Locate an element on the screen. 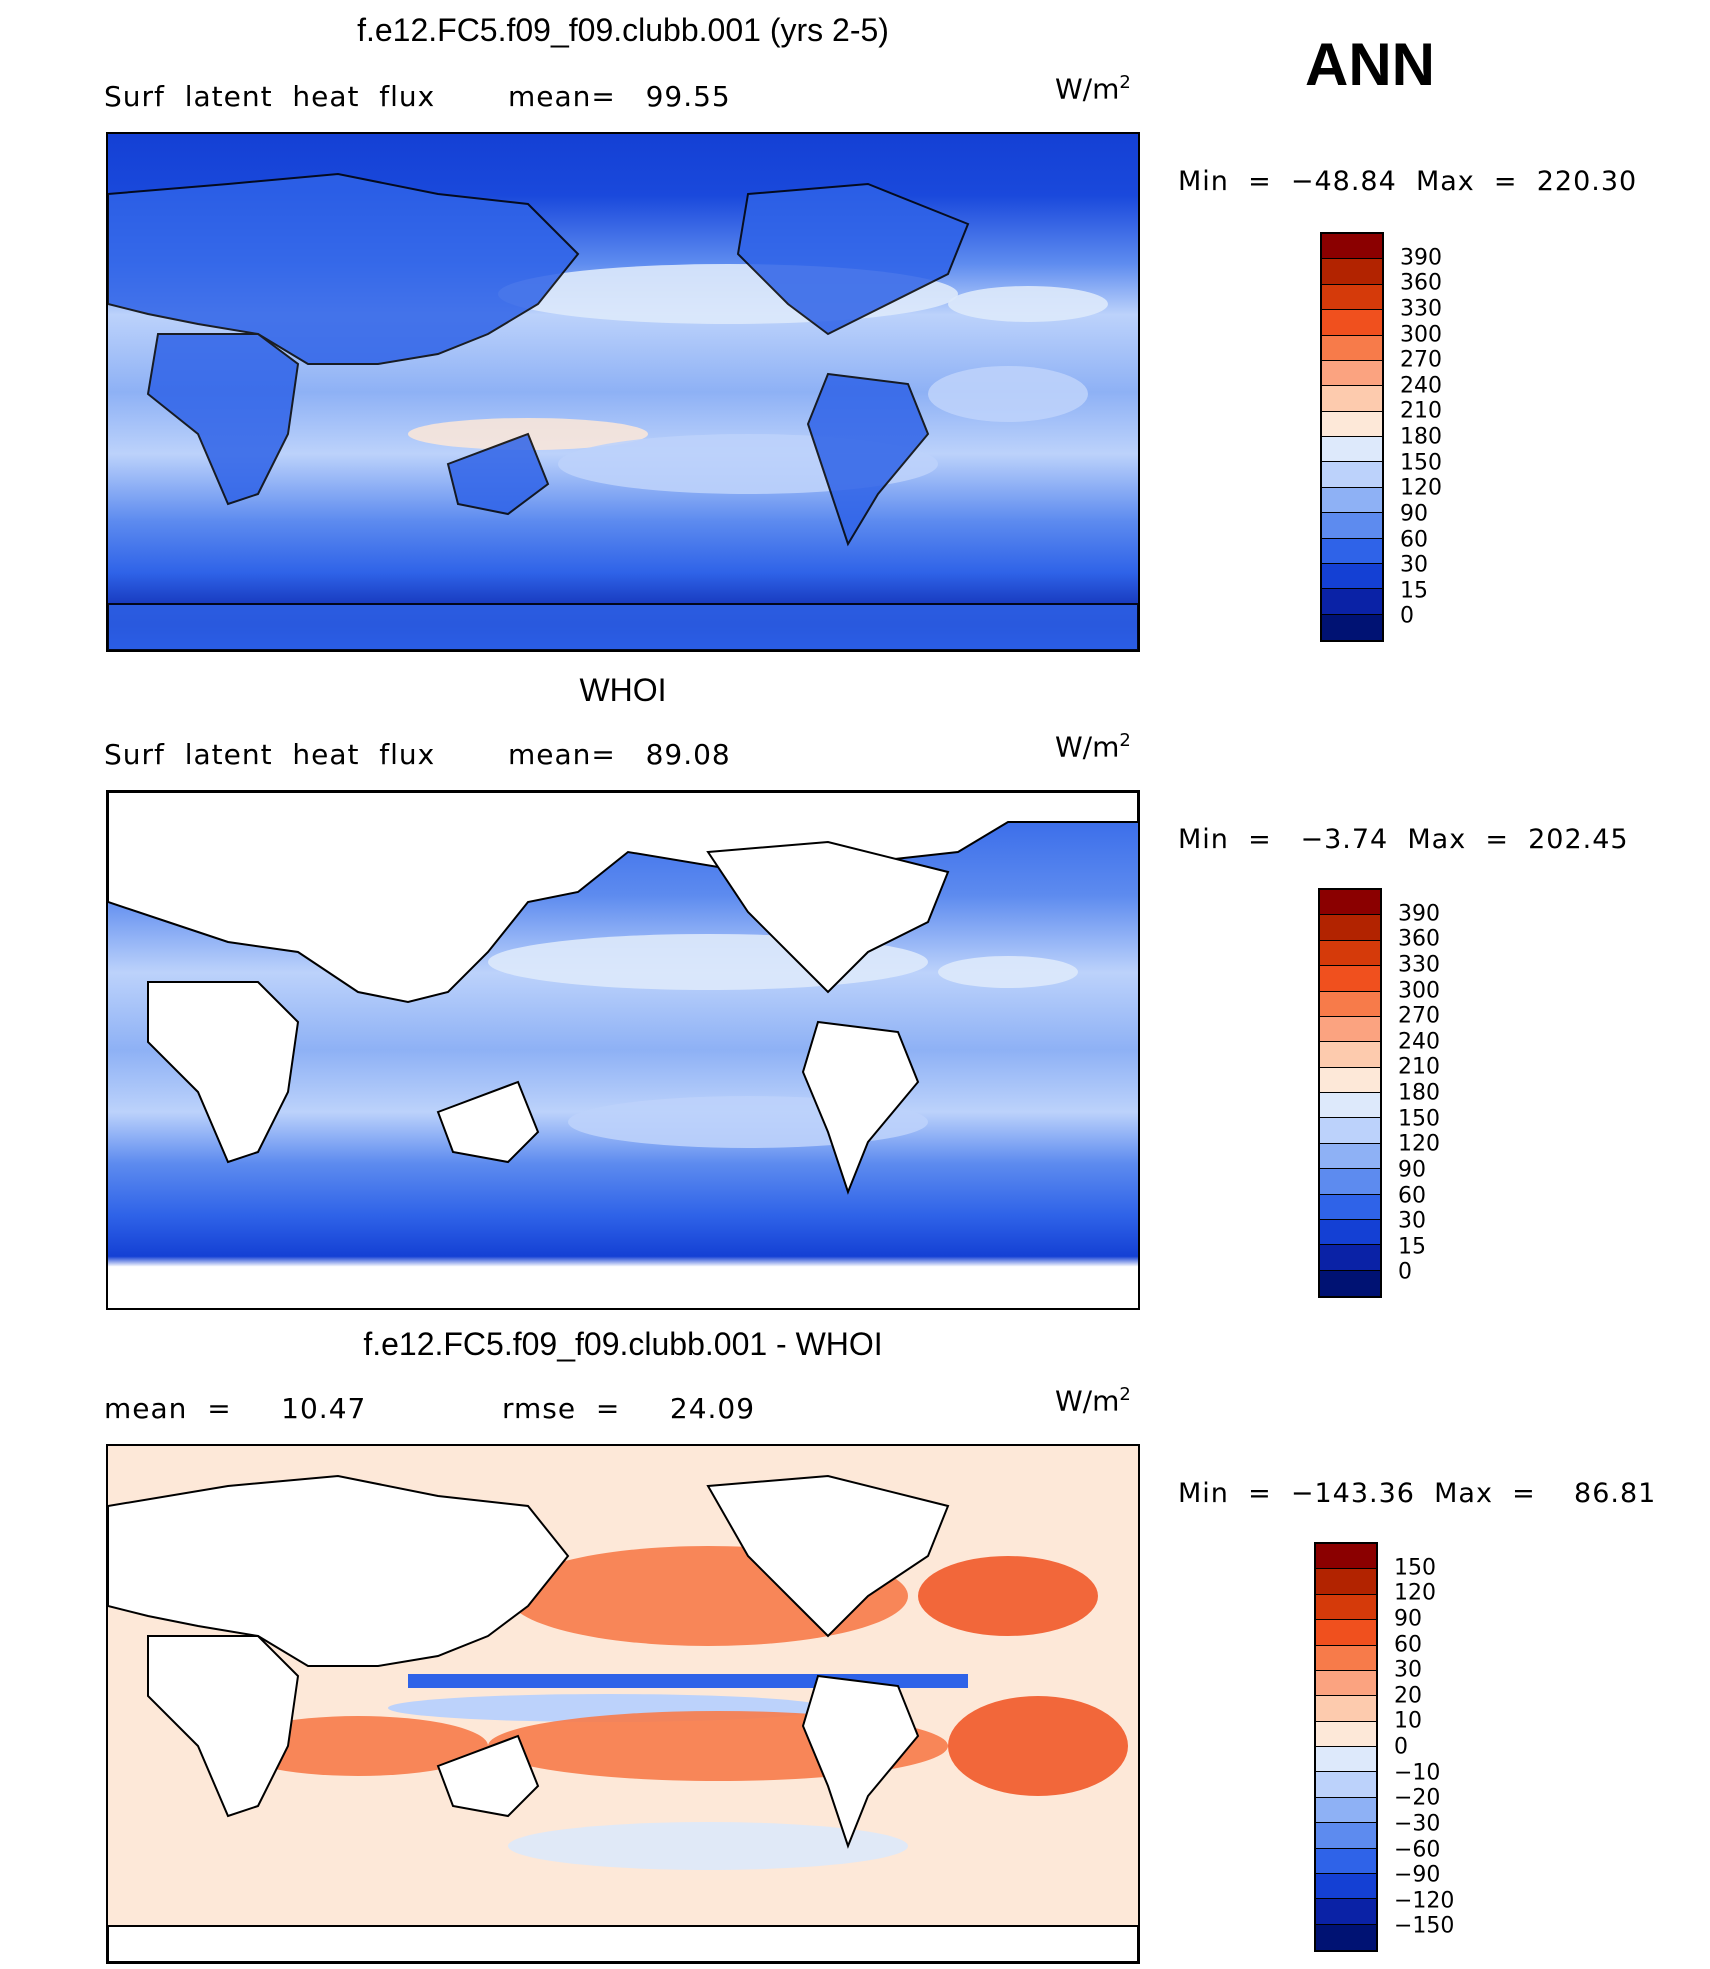 This screenshot has height=1969, width=1710. panel1-variable-label: Surf latent heat flux is located at coordinates (270, 96).